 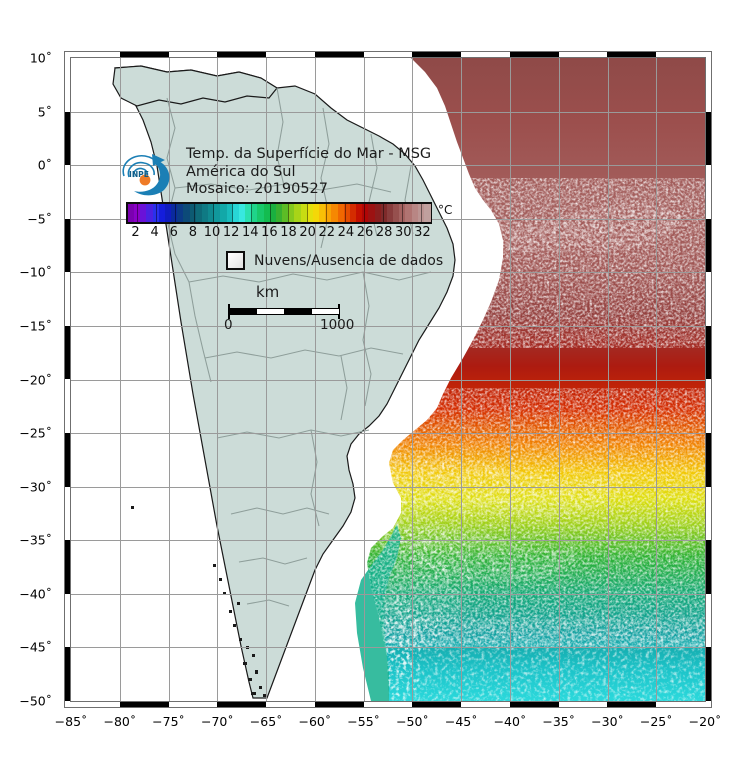 I want to click on x-axis-tick-label: −45˚, so click(x=461, y=721).